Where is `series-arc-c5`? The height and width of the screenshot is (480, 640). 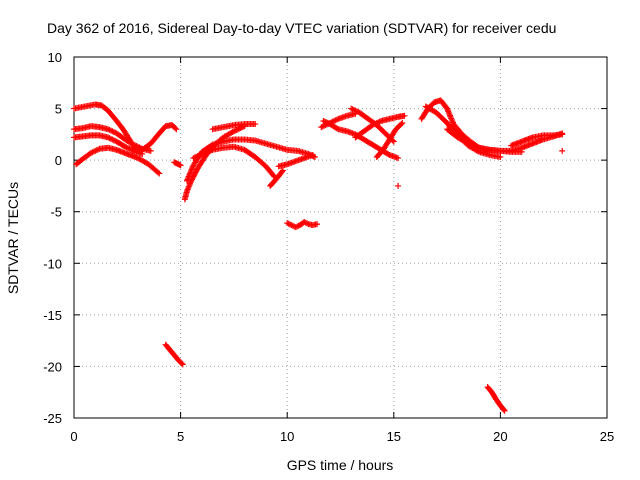 series-arc-c5 is located at coordinates (389, 140).